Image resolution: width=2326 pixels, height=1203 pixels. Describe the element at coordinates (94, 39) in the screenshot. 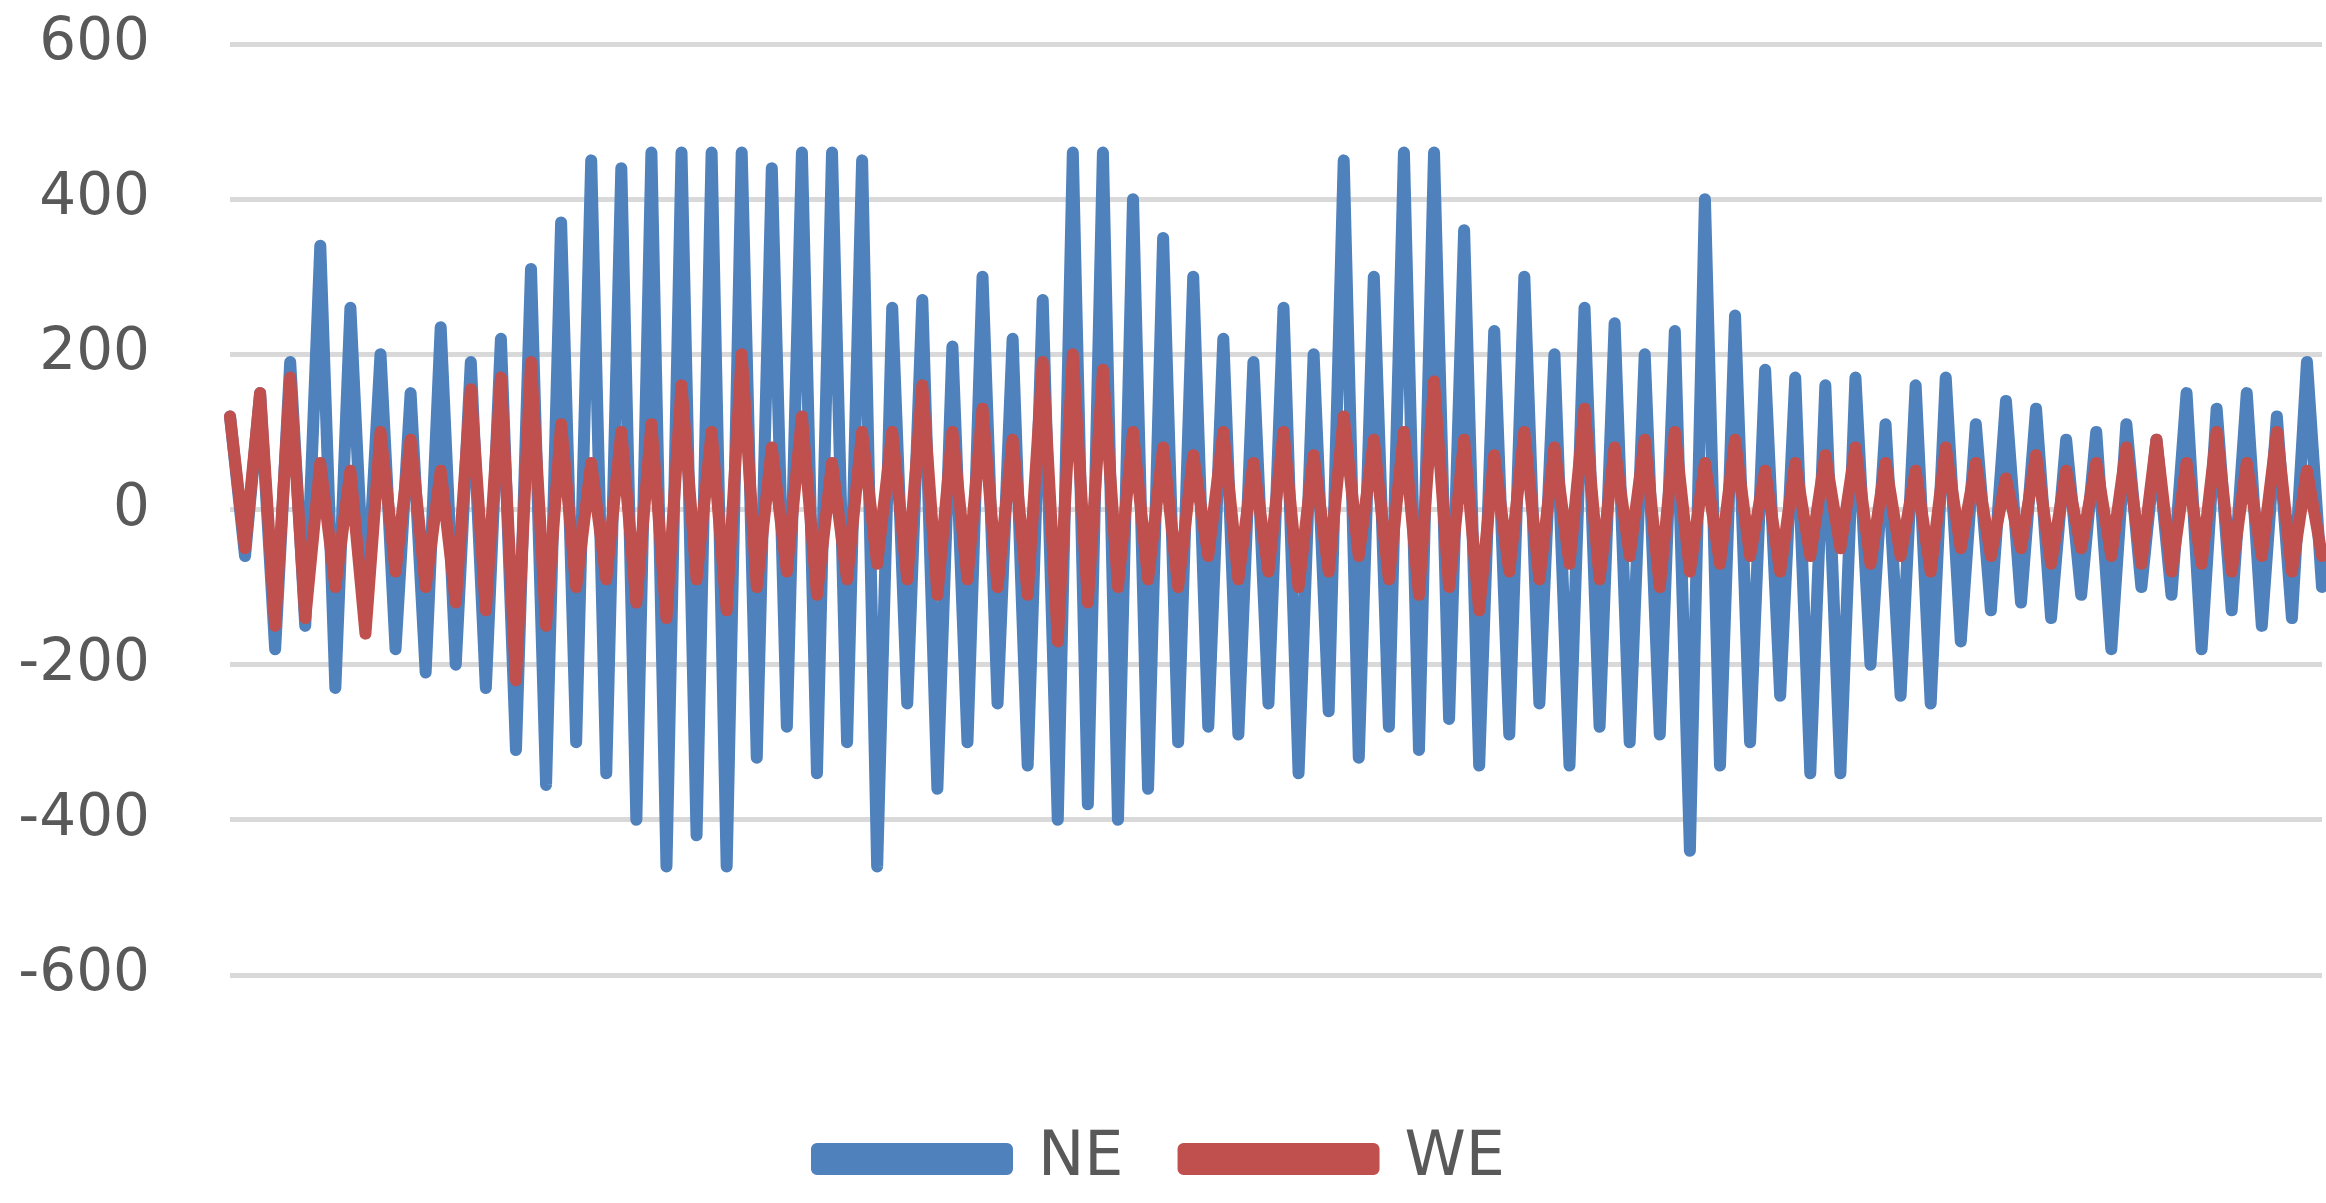

I see `y-tick-label: 600` at that location.